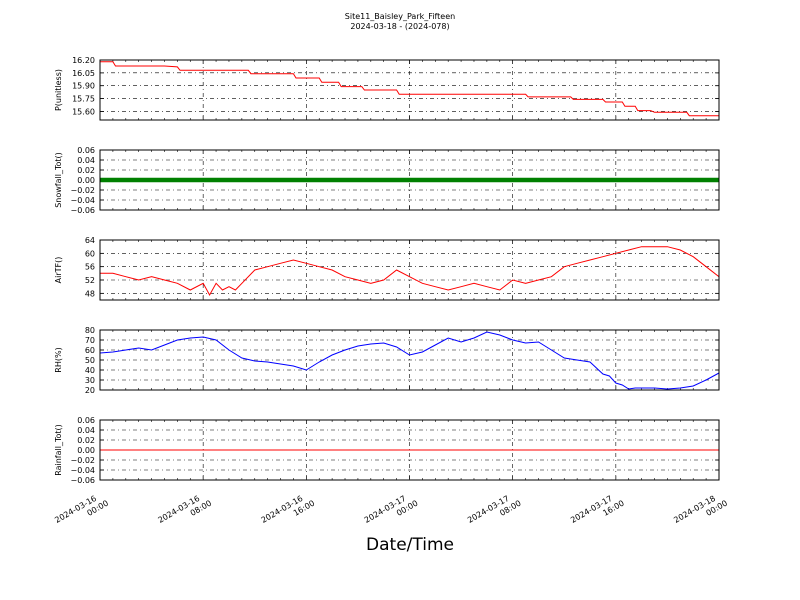  Describe the element at coordinates (90, 370) in the screenshot. I see `y-tick-label: 40` at that location.